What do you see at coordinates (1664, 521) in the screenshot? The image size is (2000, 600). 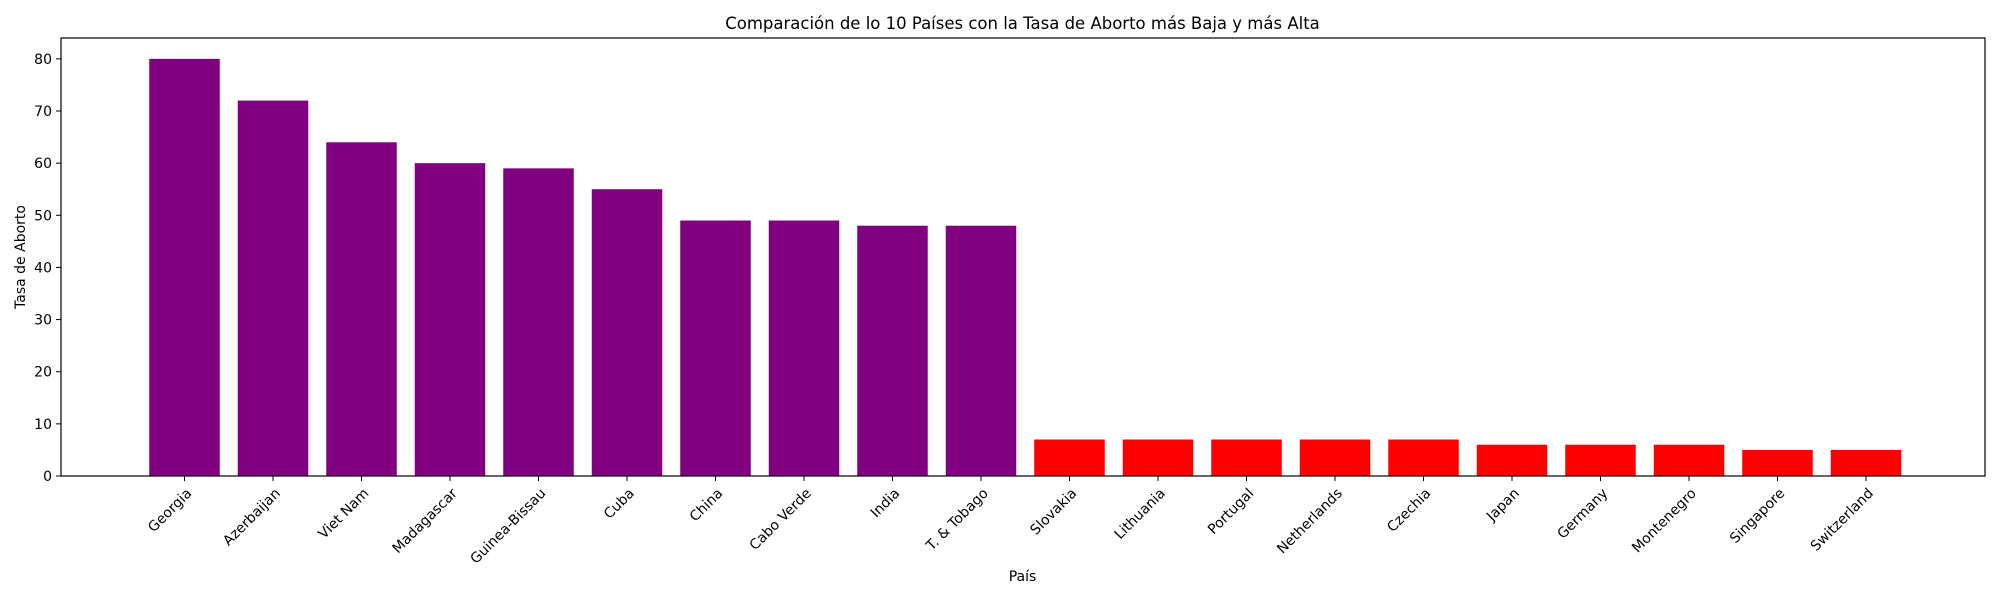 I see `x-tick-label: Montenegro` at bounding box center [1664, 521].